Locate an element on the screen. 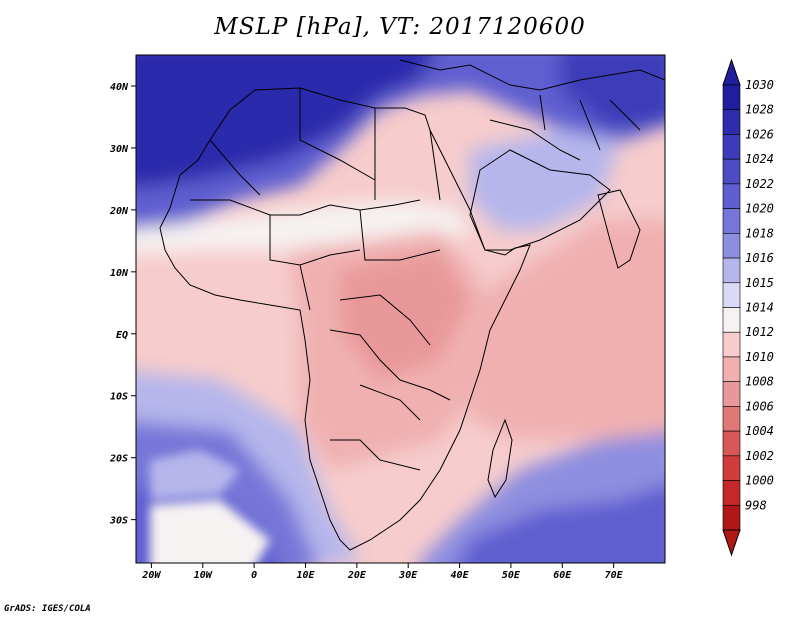 This screenshot has height=618, width=800. middle-east-borders is located at coordinates (565, 127).